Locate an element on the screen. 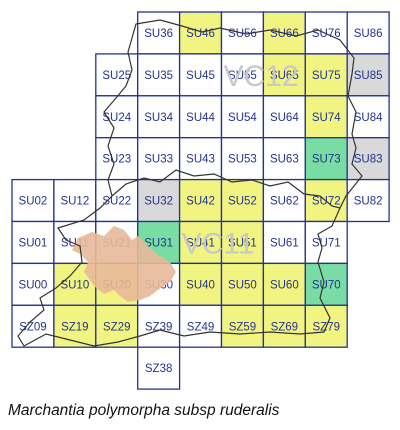  grid-square-label: SU02 is located at coordinates (33, 202).